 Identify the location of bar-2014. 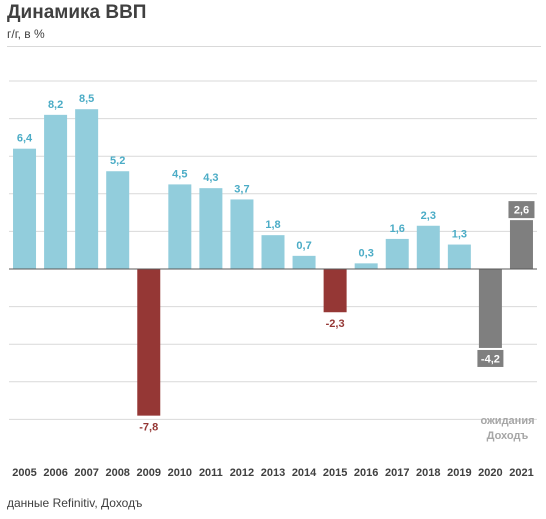
(304, 262).